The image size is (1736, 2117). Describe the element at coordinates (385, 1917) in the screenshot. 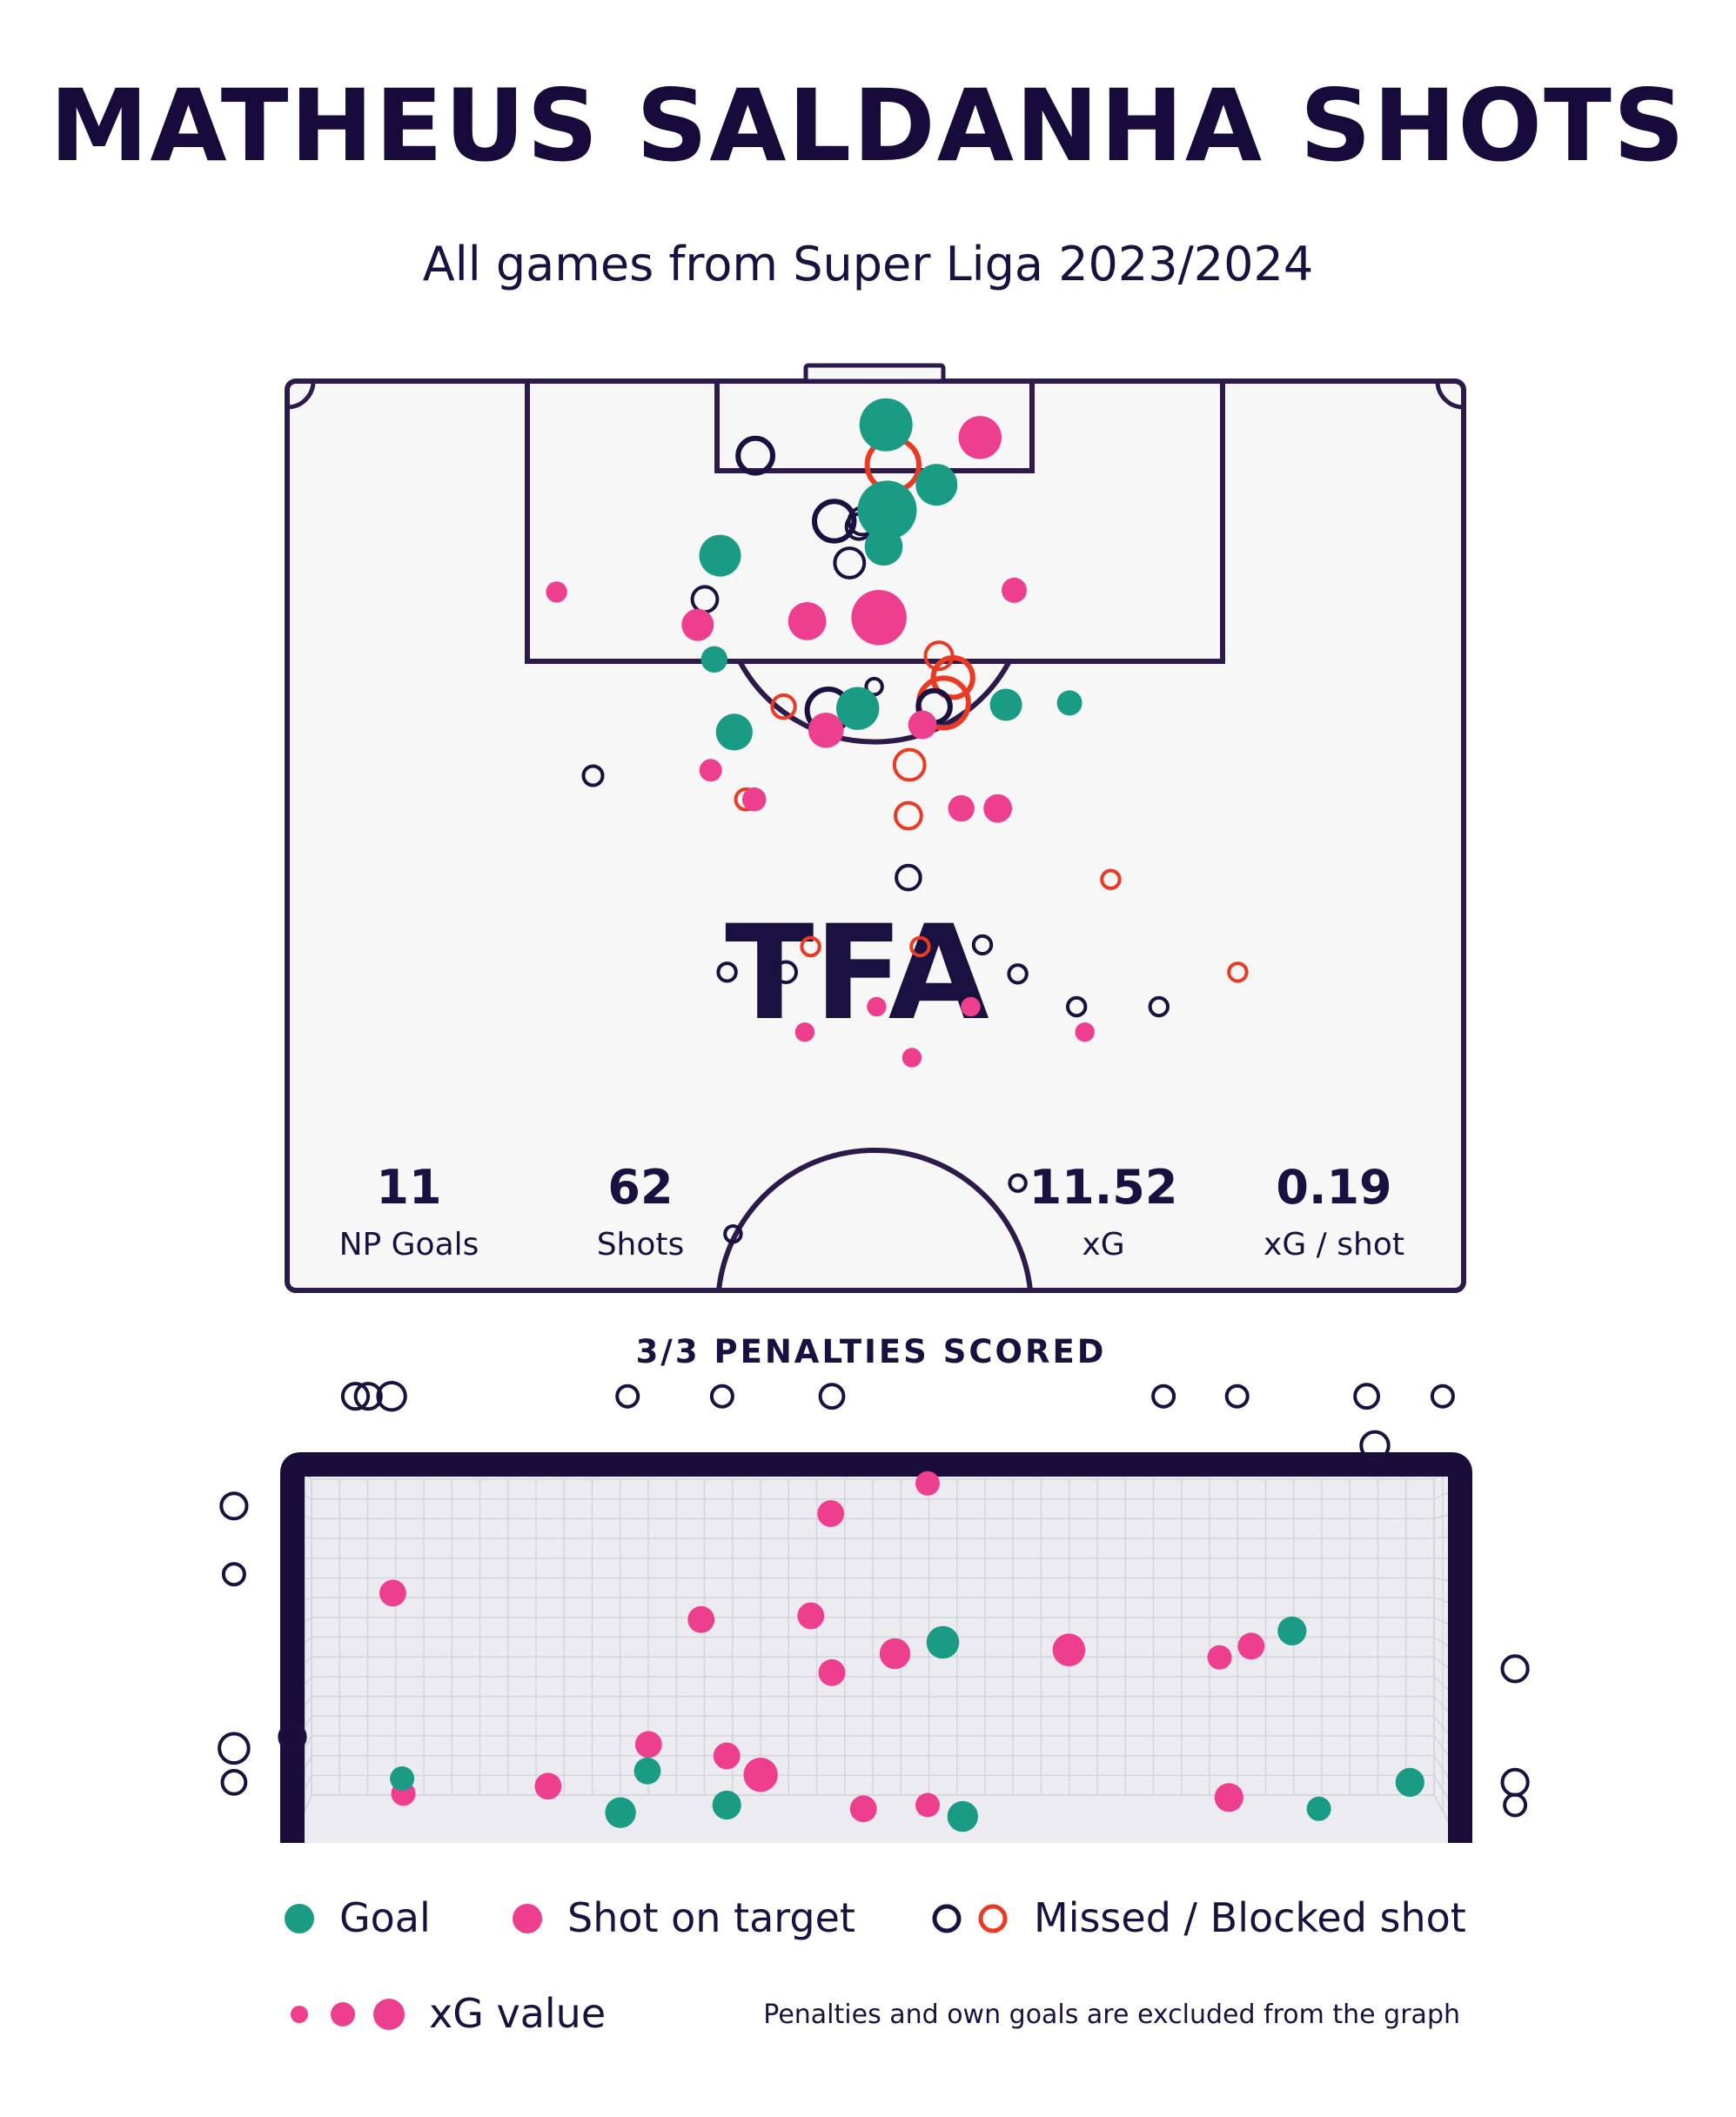

I see `legend-goal-label: Goal` at that location.